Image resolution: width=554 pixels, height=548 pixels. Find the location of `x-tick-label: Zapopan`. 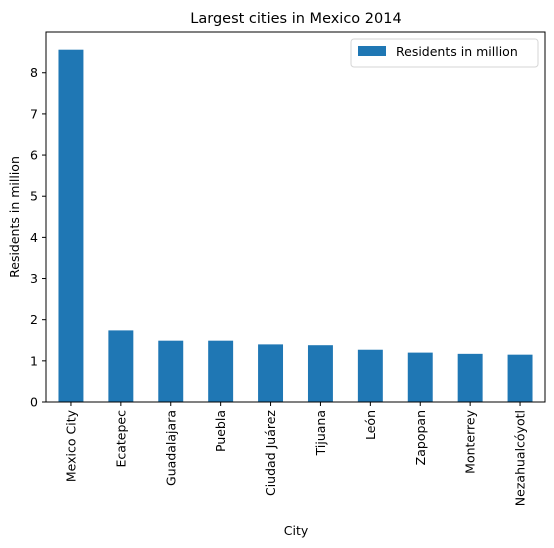

x-tick-label: Zapopan is located at coordinates (420, 437).